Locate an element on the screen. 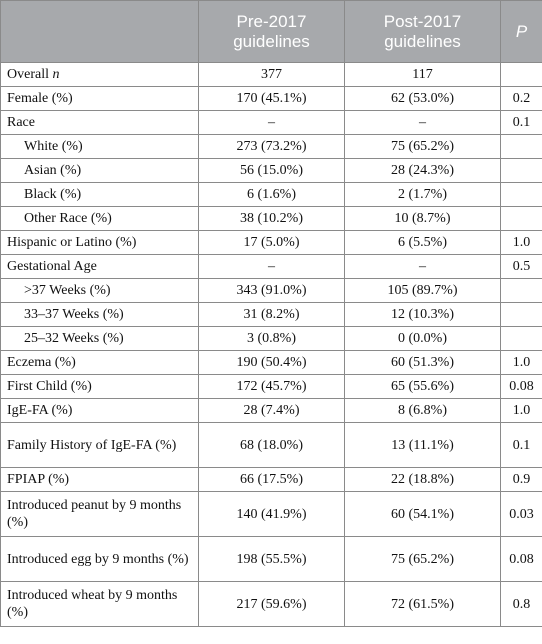  table-row: Overall n 377 117 is located at coordinates (271, 74).